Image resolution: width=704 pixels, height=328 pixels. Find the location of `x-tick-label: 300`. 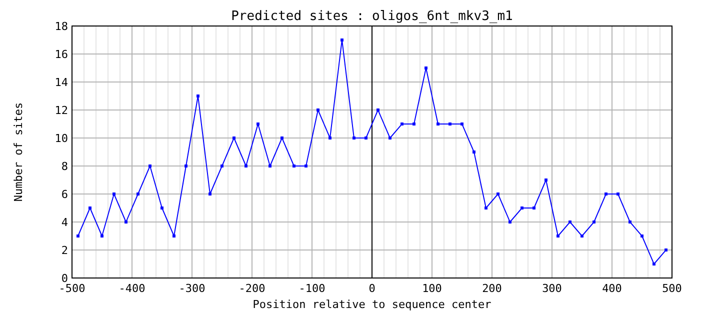

x-tick-label: 300 is located at coordinates (552, 288).